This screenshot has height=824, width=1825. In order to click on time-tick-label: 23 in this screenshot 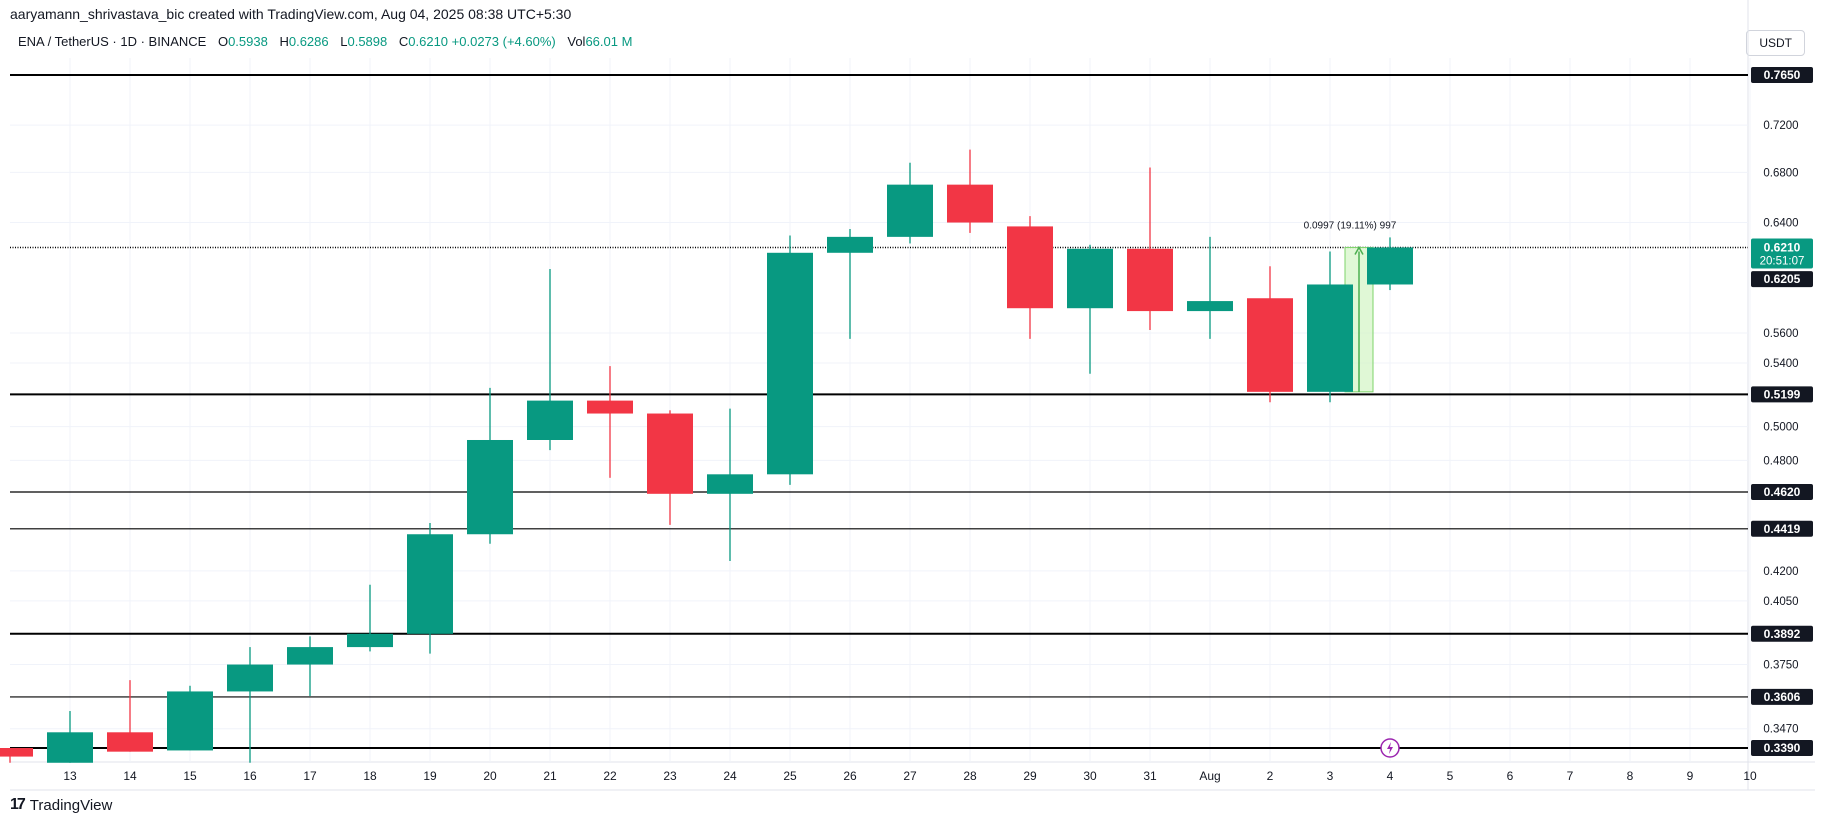, I will do `click(670, 776)`.